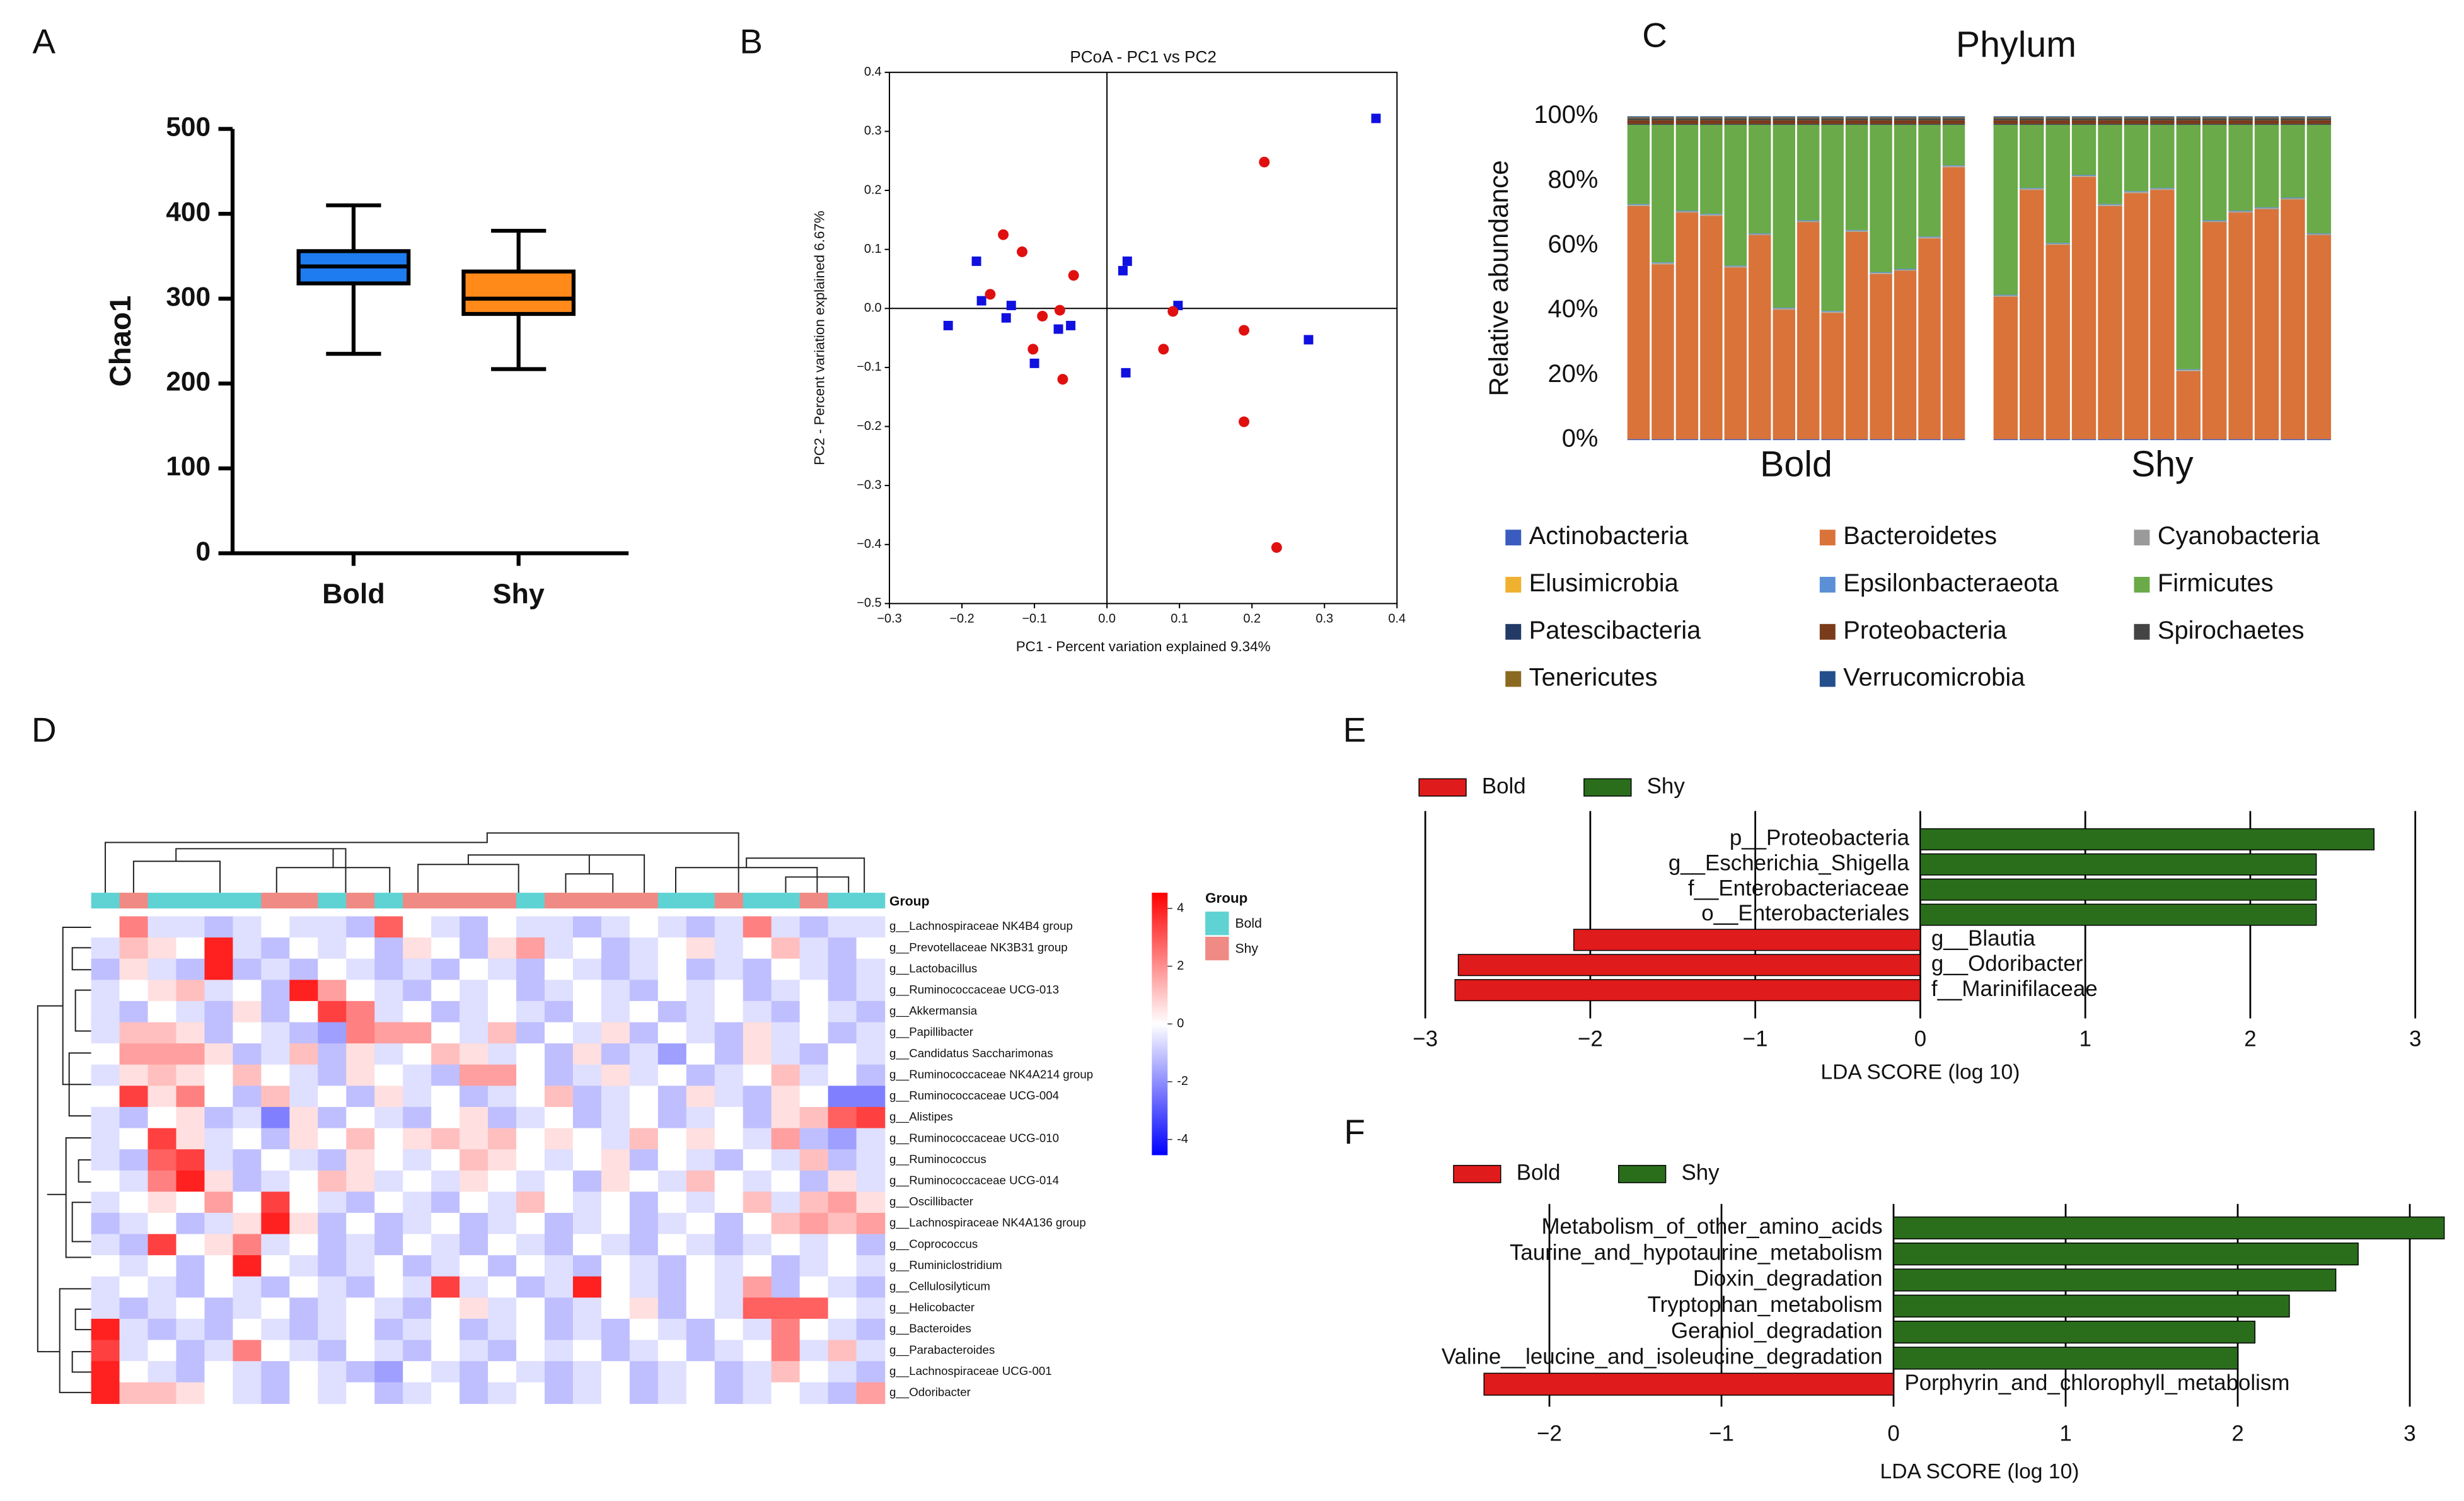 This screenshot has height=1501, width=2464. Describe the element at coordinates (1604, 583) in the screenshot. I see `legend-label: Elusimicrobia` at that location.